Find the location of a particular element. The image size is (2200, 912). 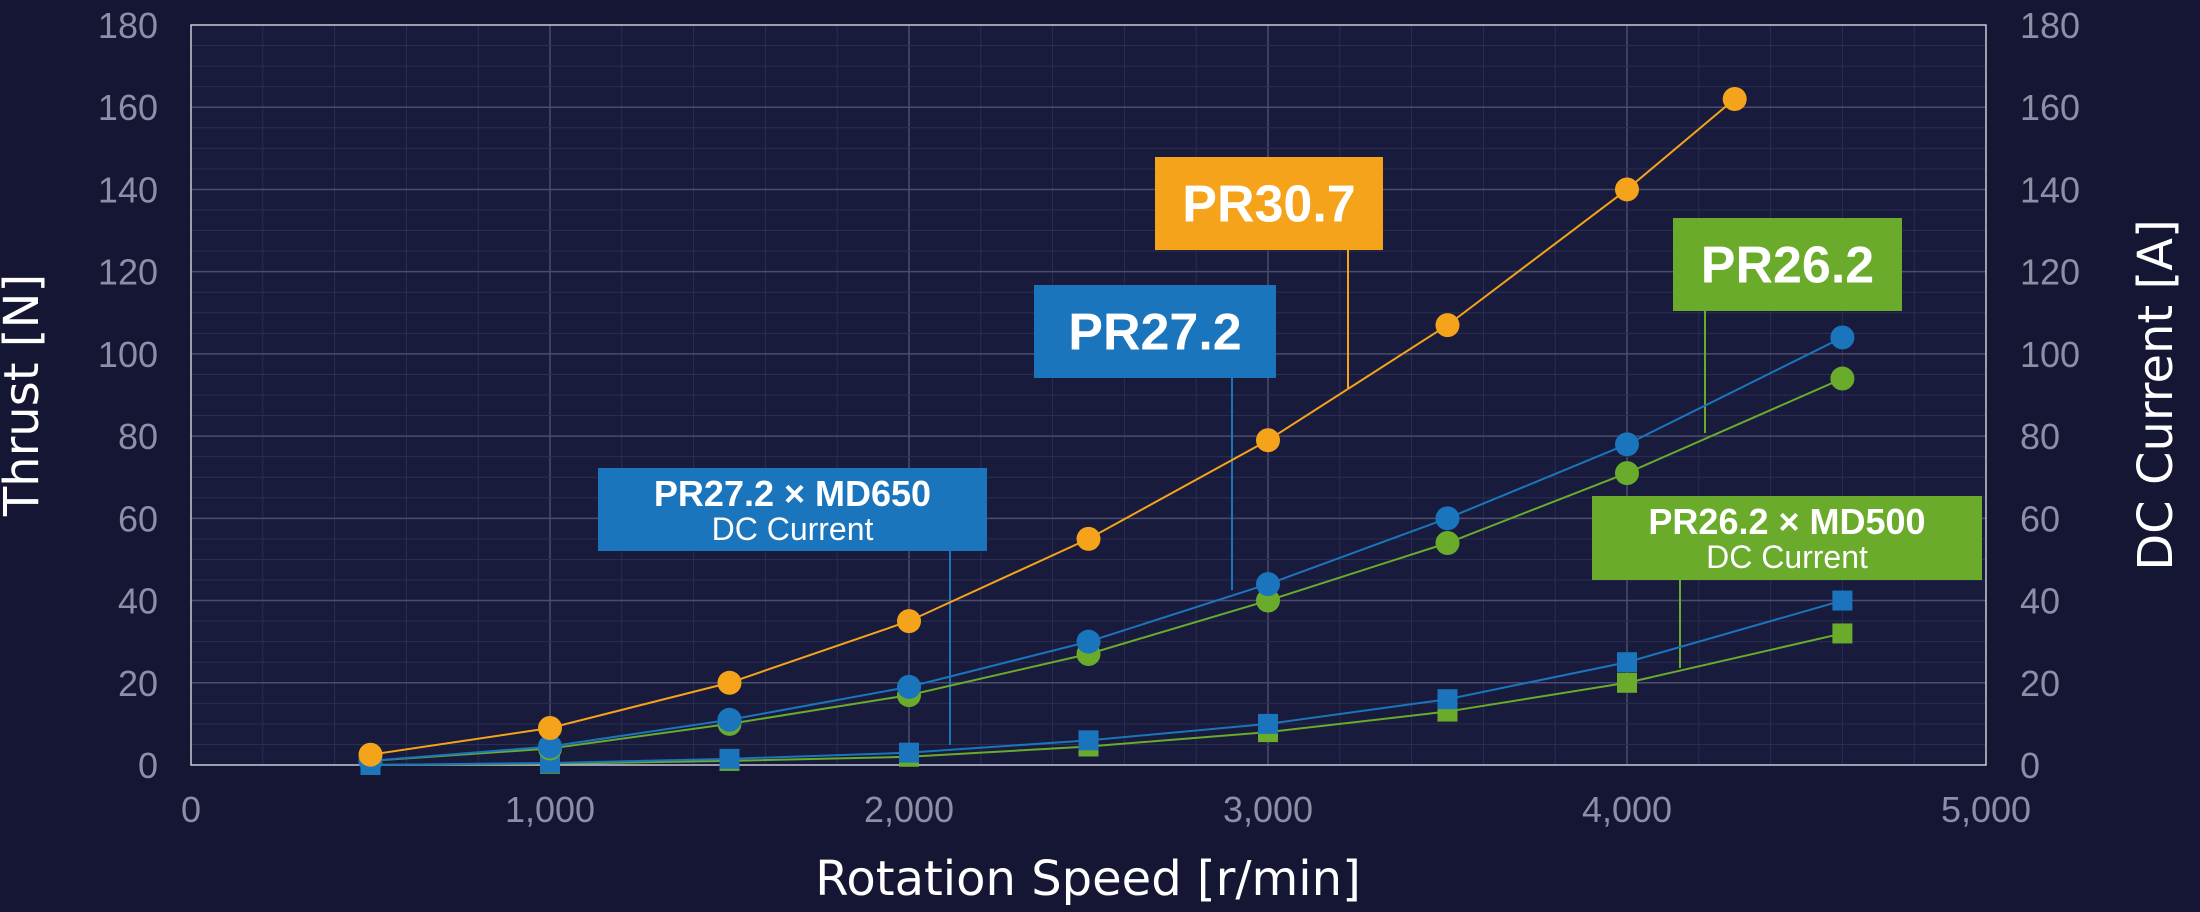

y-tick-label-right: 120 is located at coordinates (2050, 272).